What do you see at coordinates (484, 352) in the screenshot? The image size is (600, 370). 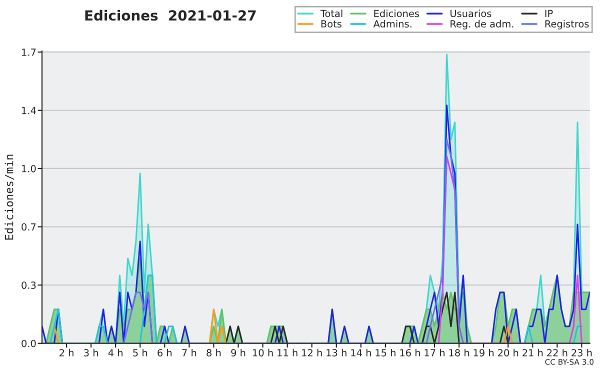 I see `x-tick-label: 19 h` at bounding box center [484, 352].